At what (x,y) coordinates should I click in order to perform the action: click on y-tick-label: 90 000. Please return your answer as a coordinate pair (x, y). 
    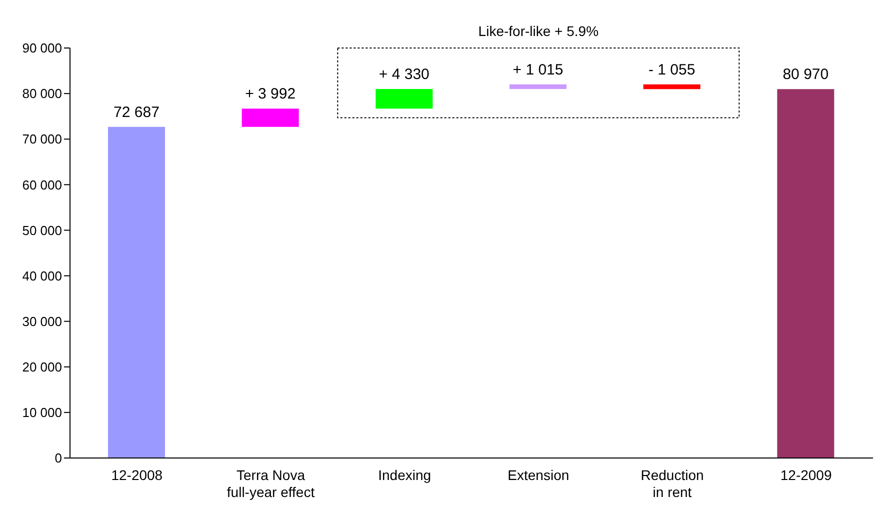
    Looking at the image, I should click on (42, 48).